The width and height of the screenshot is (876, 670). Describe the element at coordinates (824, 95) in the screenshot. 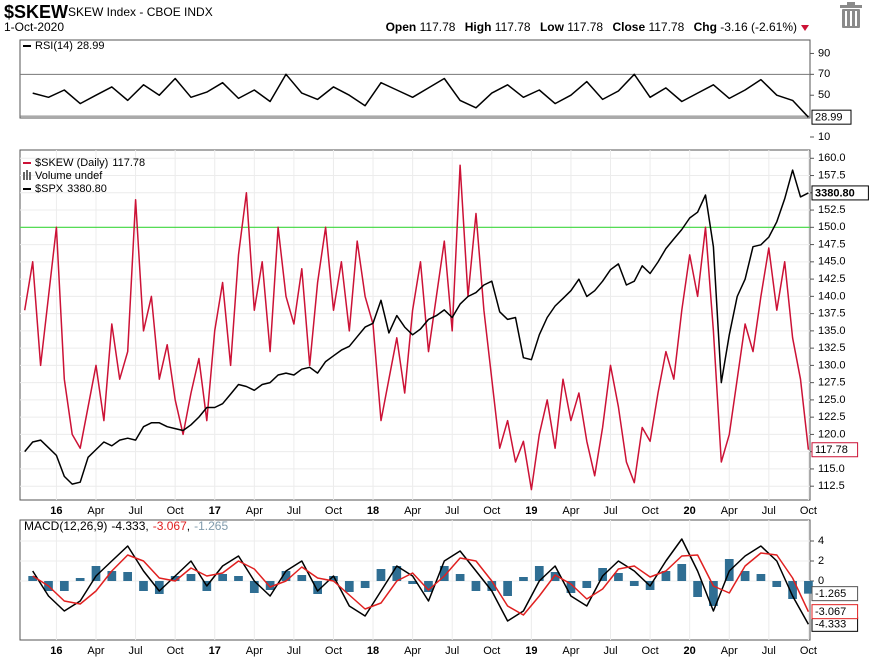

I see `y-tick-label: 50` at that location.